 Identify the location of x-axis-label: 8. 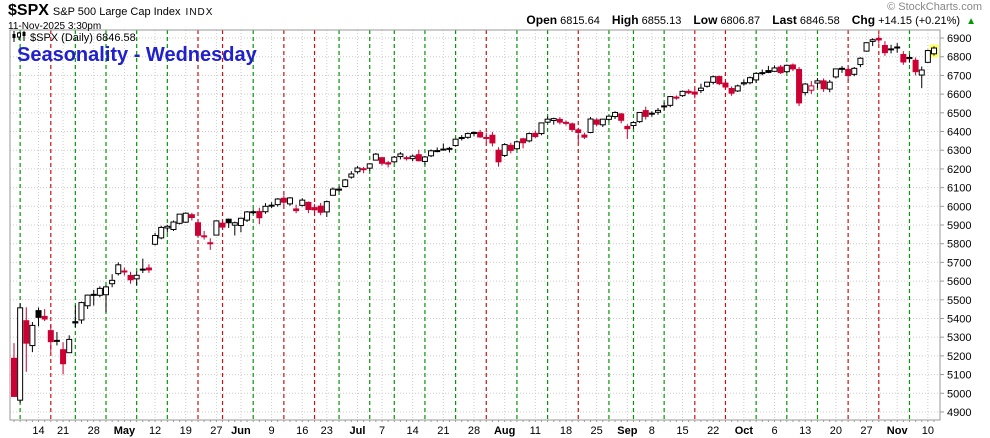
(652, 431).